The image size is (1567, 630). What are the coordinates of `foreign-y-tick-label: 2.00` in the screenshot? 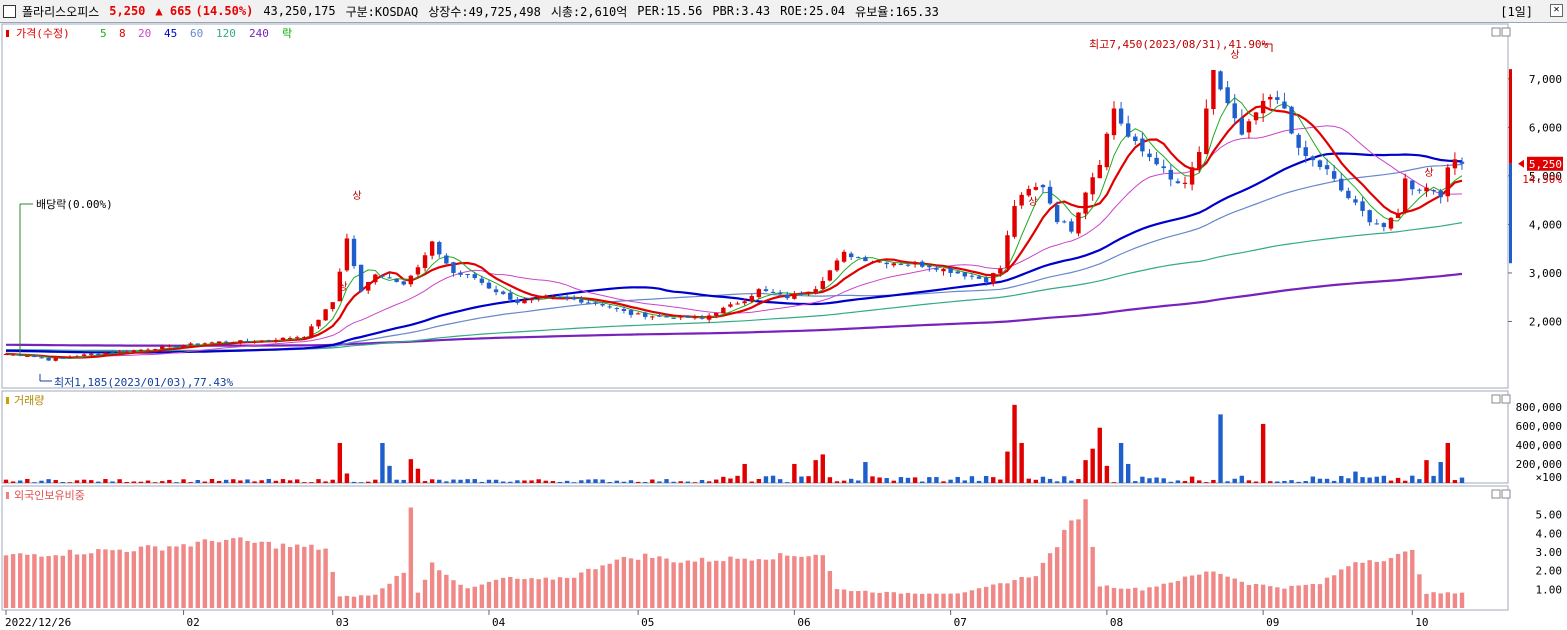 It's located at (1549, 571).